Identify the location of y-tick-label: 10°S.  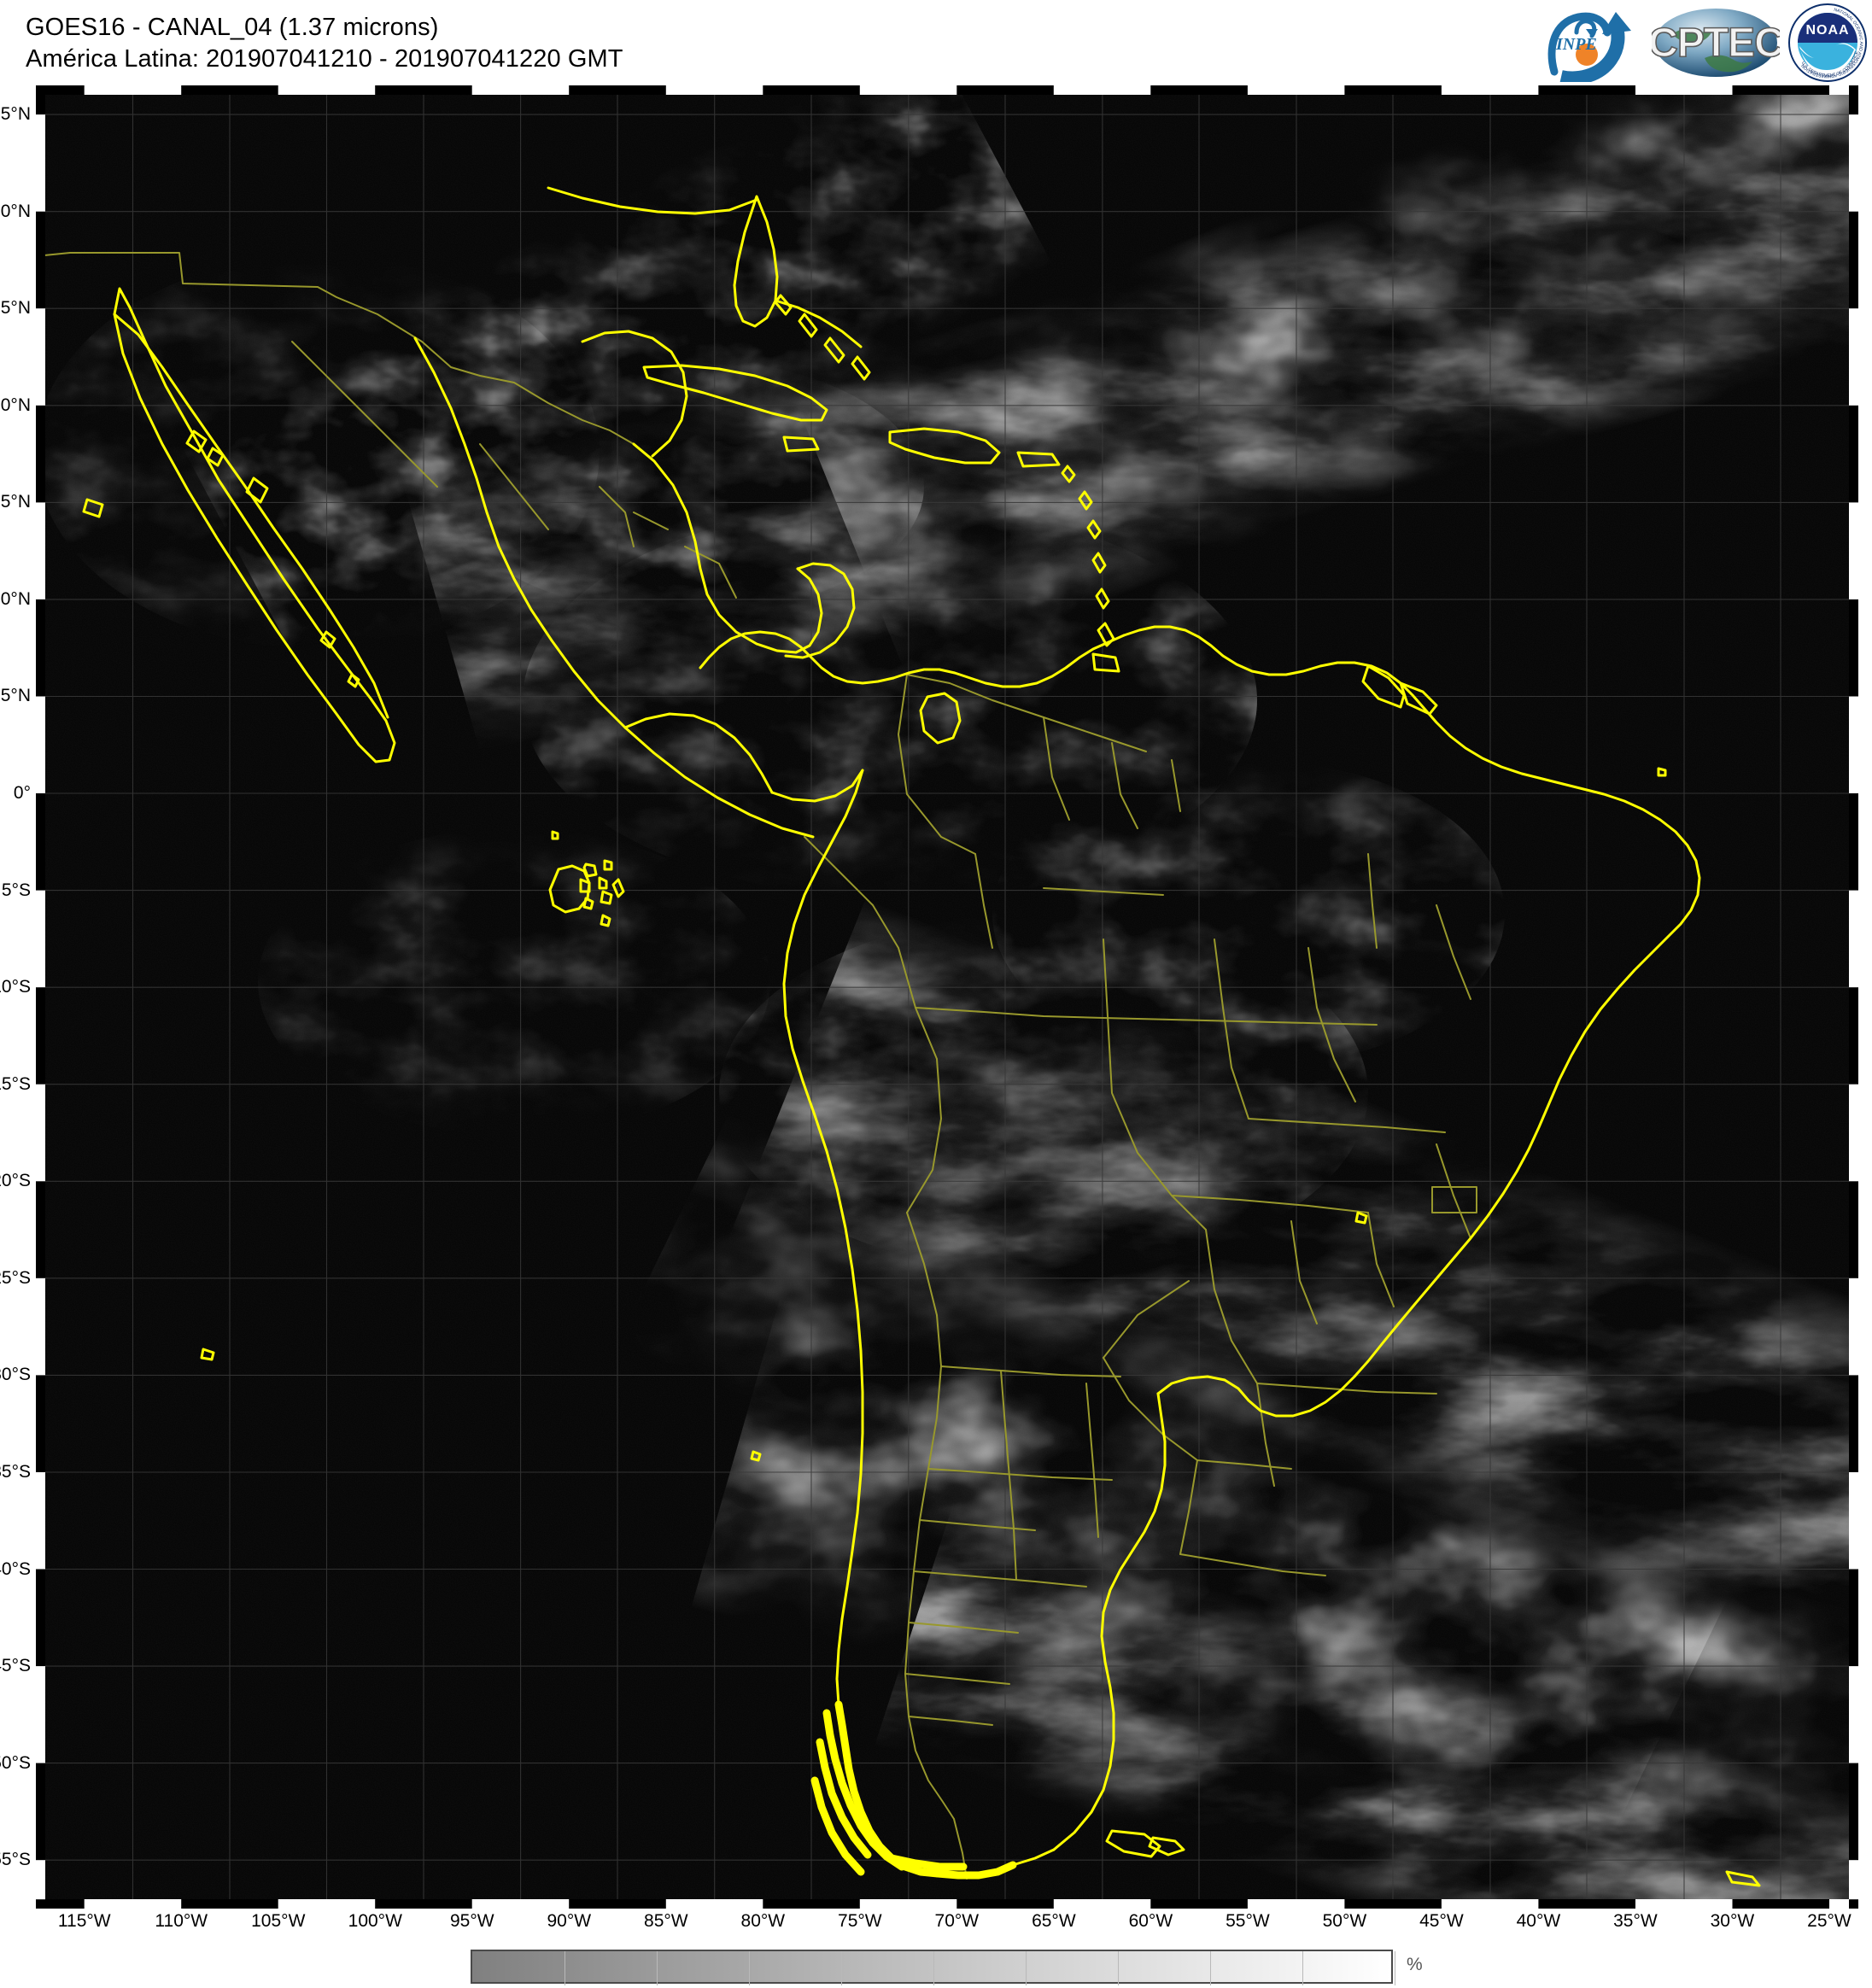
(15, 987).